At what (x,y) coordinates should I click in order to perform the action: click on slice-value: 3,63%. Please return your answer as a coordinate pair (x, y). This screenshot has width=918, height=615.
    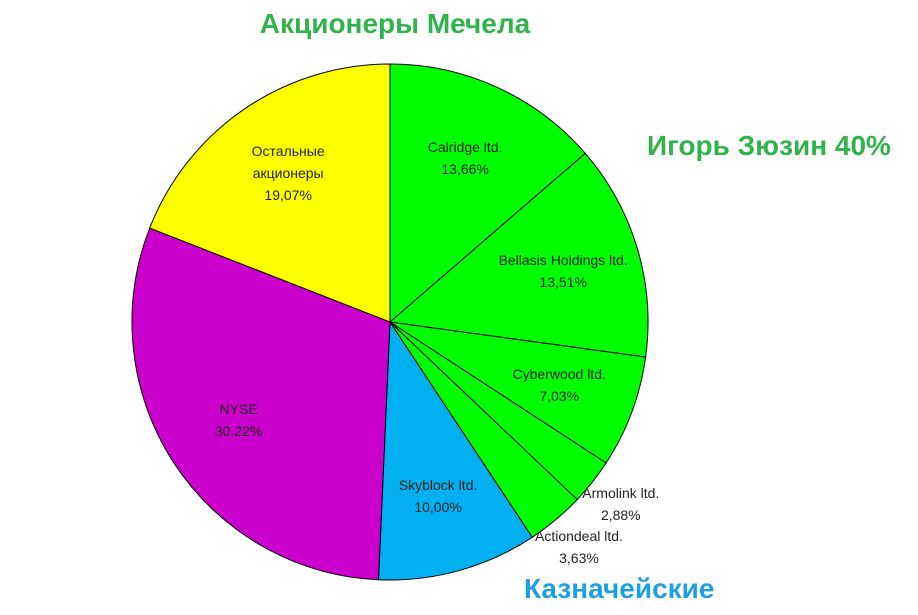
    Looking at the image, I should click on (579, 558).